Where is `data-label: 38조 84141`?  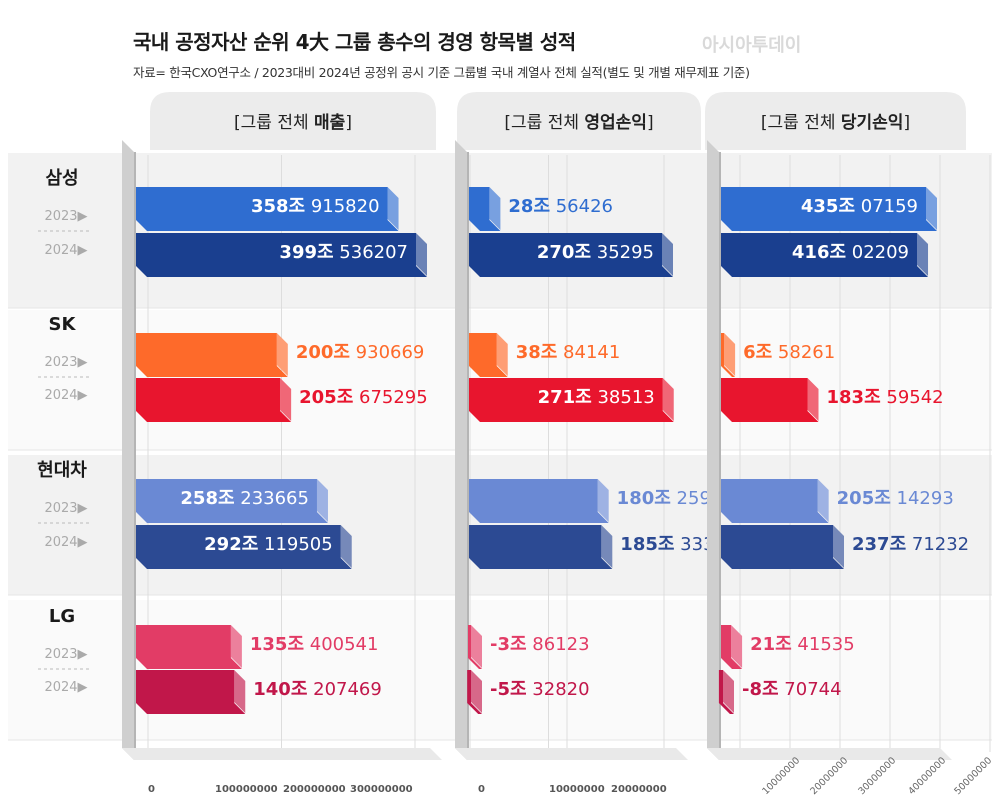 data-label: 38조 84141 is located at coordinates (568, 352).